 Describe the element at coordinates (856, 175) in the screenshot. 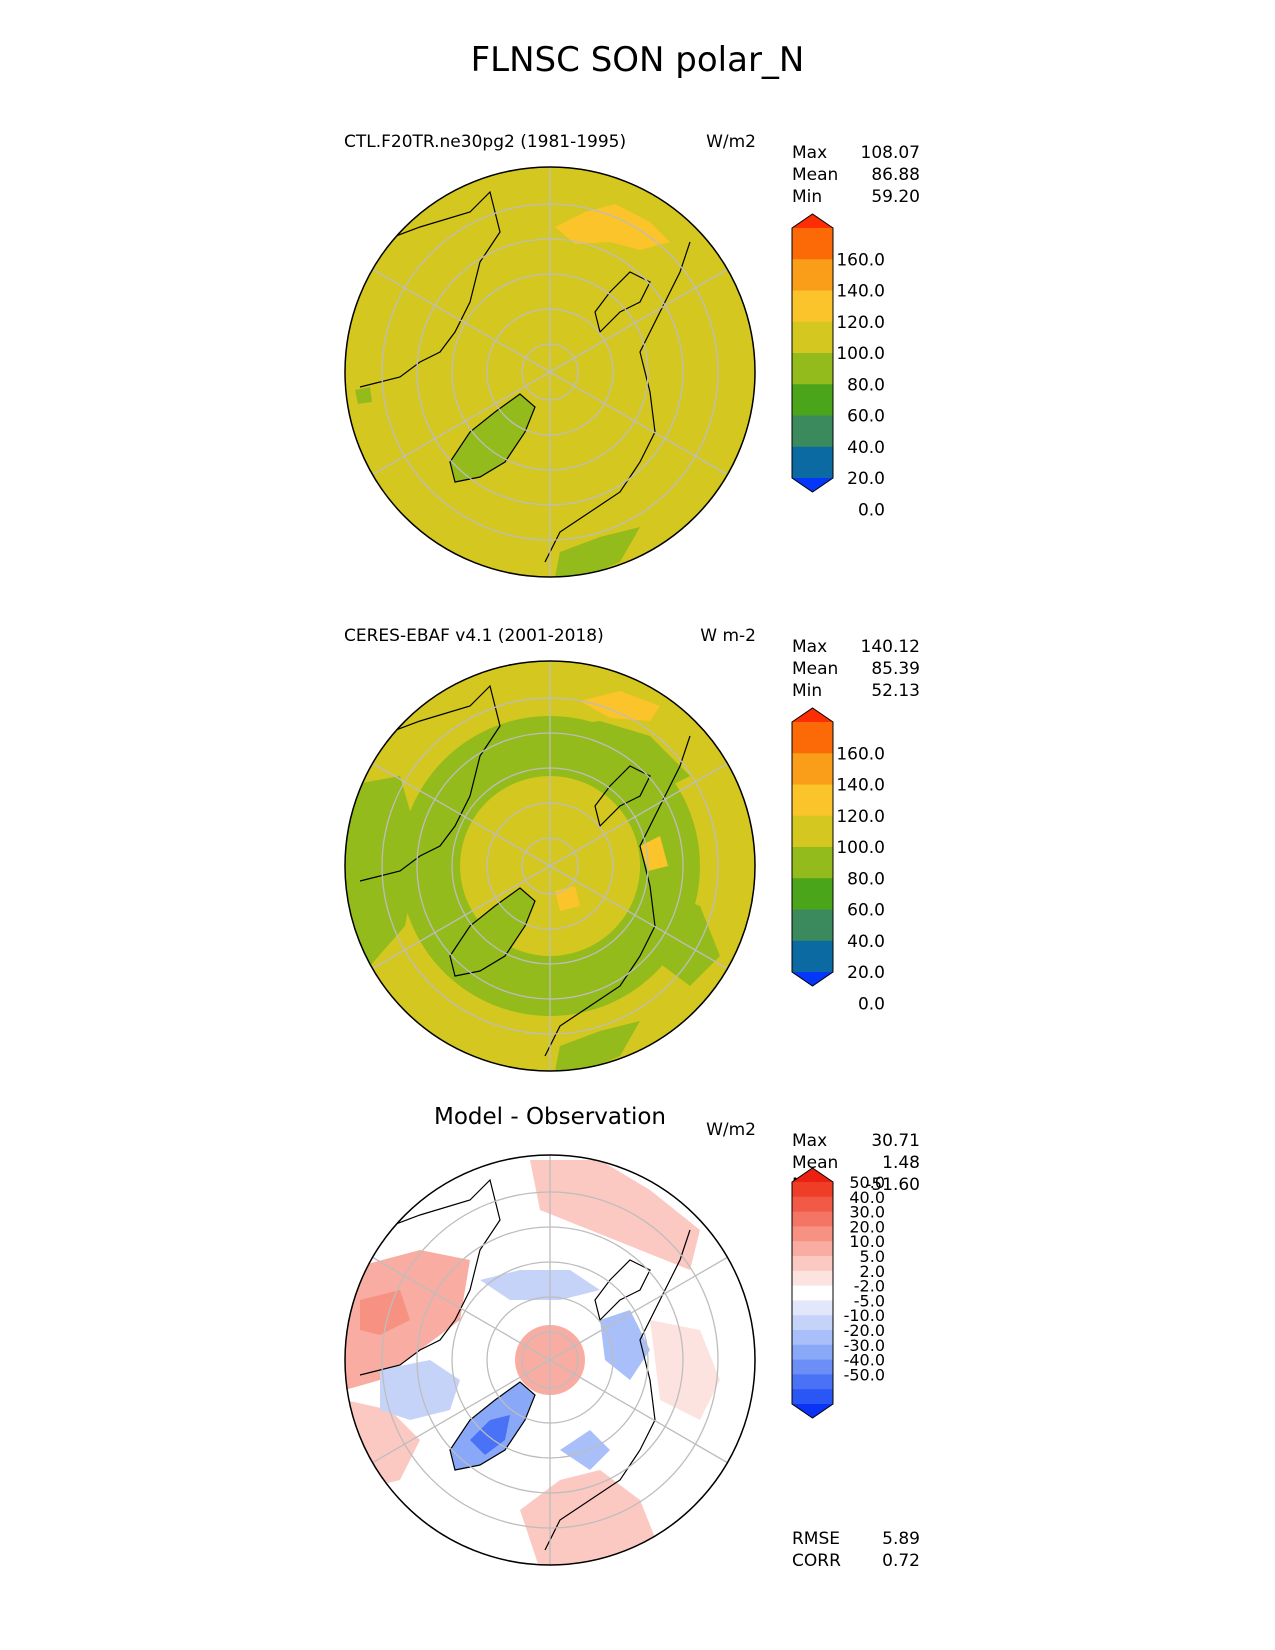

I see `stats-box: Max 108.07 Mean 86.88 Min 59.20` at that location.